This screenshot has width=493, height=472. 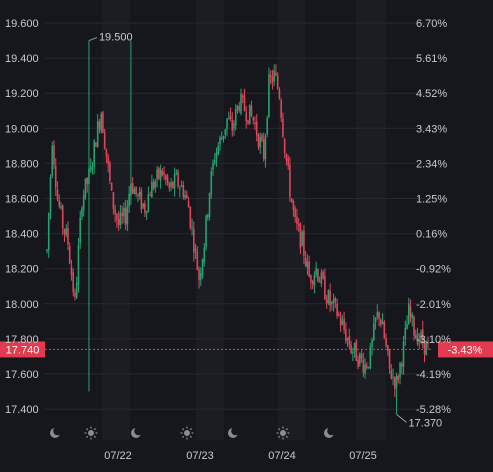 What do you see at coordinates (431, 164) in the screenshot?
I see `y-tick-label-right: 2.34%` at bounding box center [431, 164].